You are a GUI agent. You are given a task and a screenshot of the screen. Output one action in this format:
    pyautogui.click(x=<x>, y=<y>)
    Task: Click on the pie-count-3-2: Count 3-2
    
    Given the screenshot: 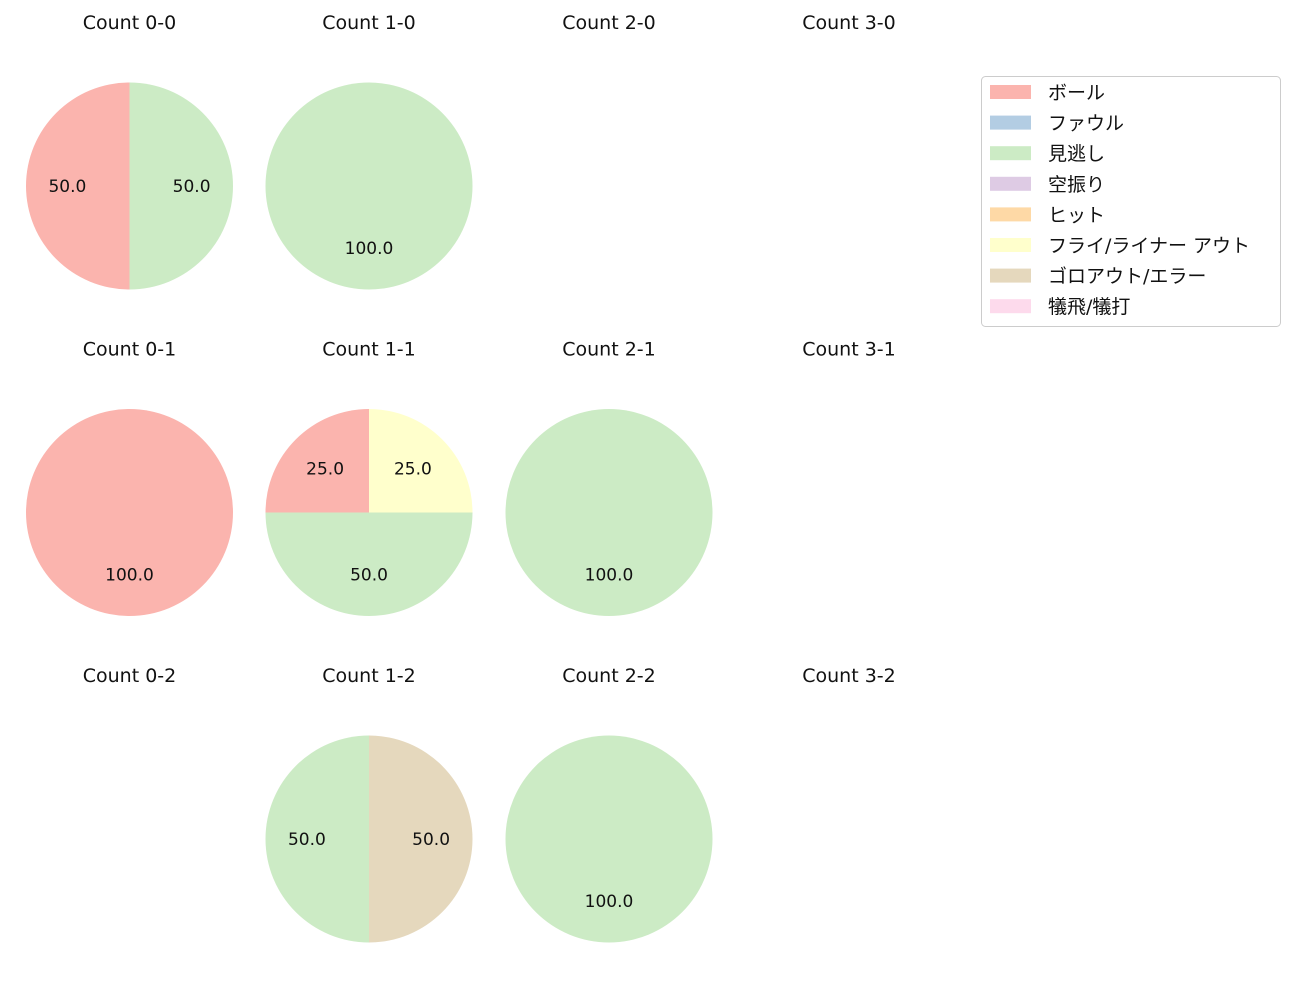 What is the action you would take?
    pyautogui.click(x=849, y=676)
    